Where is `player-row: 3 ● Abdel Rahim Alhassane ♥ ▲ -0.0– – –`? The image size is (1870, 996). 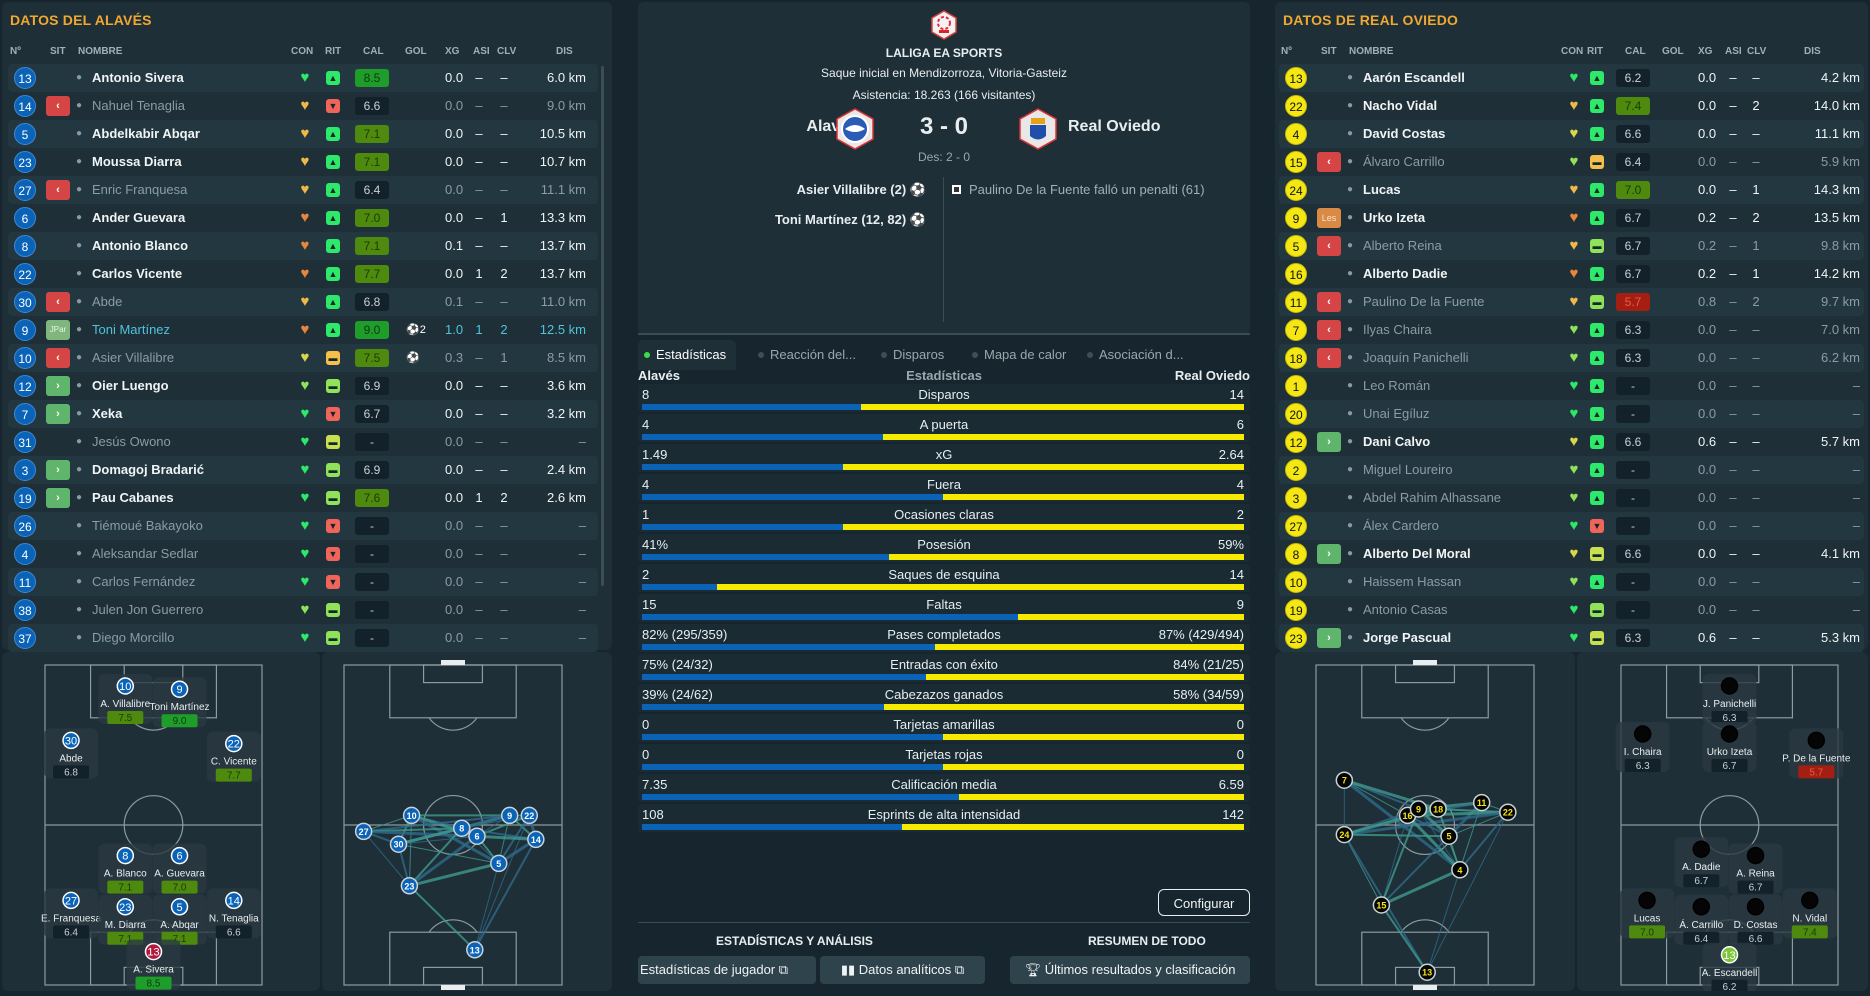
player-row: 3 ● Abdel Rahim Alhassane ♥ ▲ -0.0– – – is located at coordinates (1571, 498).